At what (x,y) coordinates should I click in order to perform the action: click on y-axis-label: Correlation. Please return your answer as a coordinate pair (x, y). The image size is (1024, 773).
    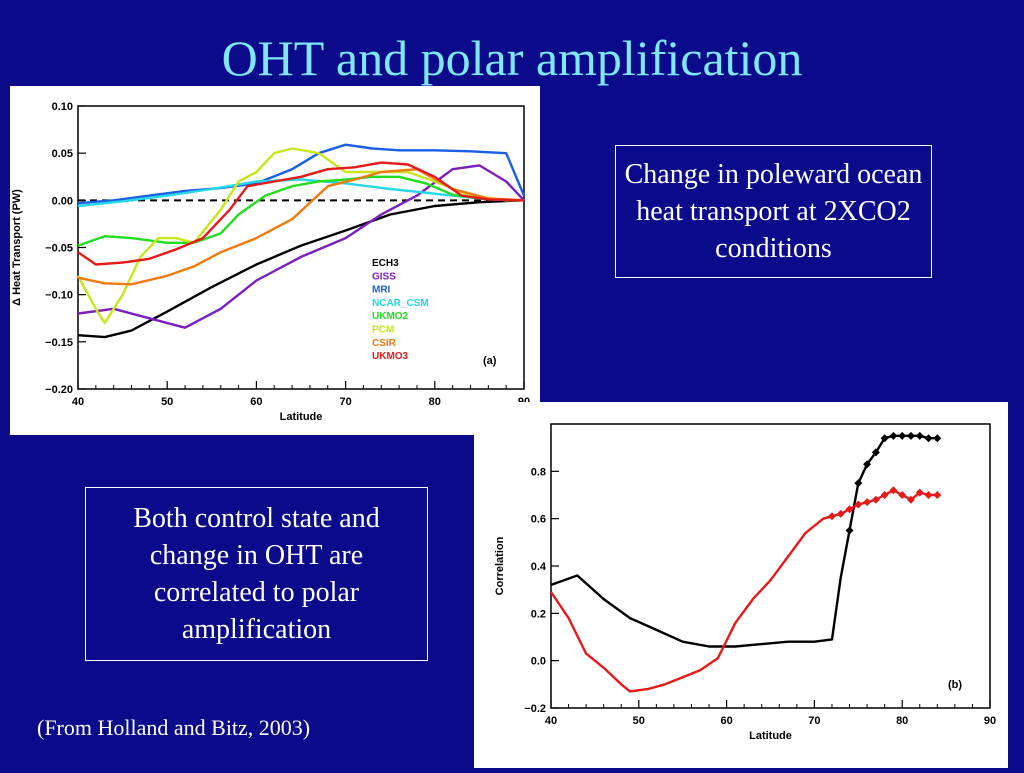
    Looking at the image, I should click on (500, 565).